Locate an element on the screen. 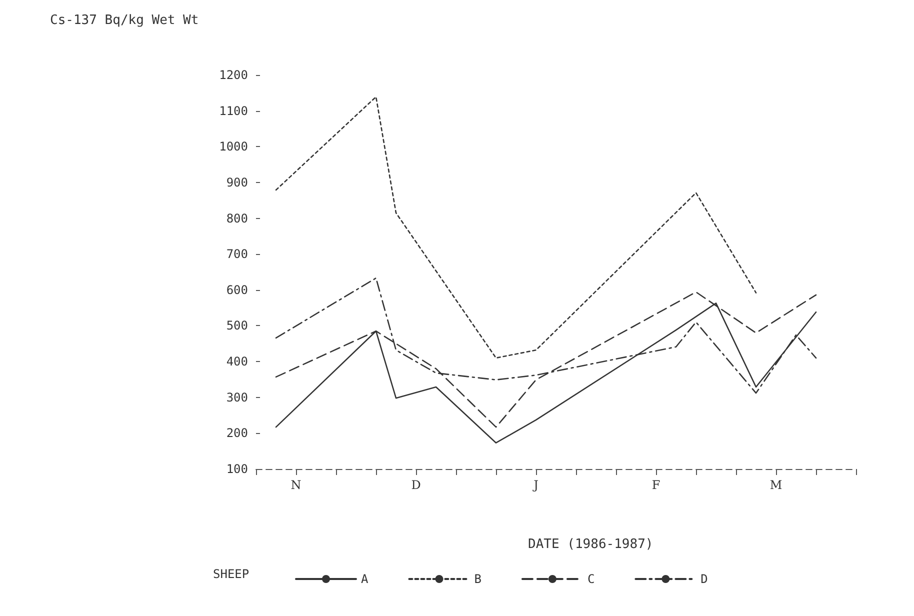 This screenshot has height=616, width=914. y-tick-label: 400 is located at coordinates (237, 361).